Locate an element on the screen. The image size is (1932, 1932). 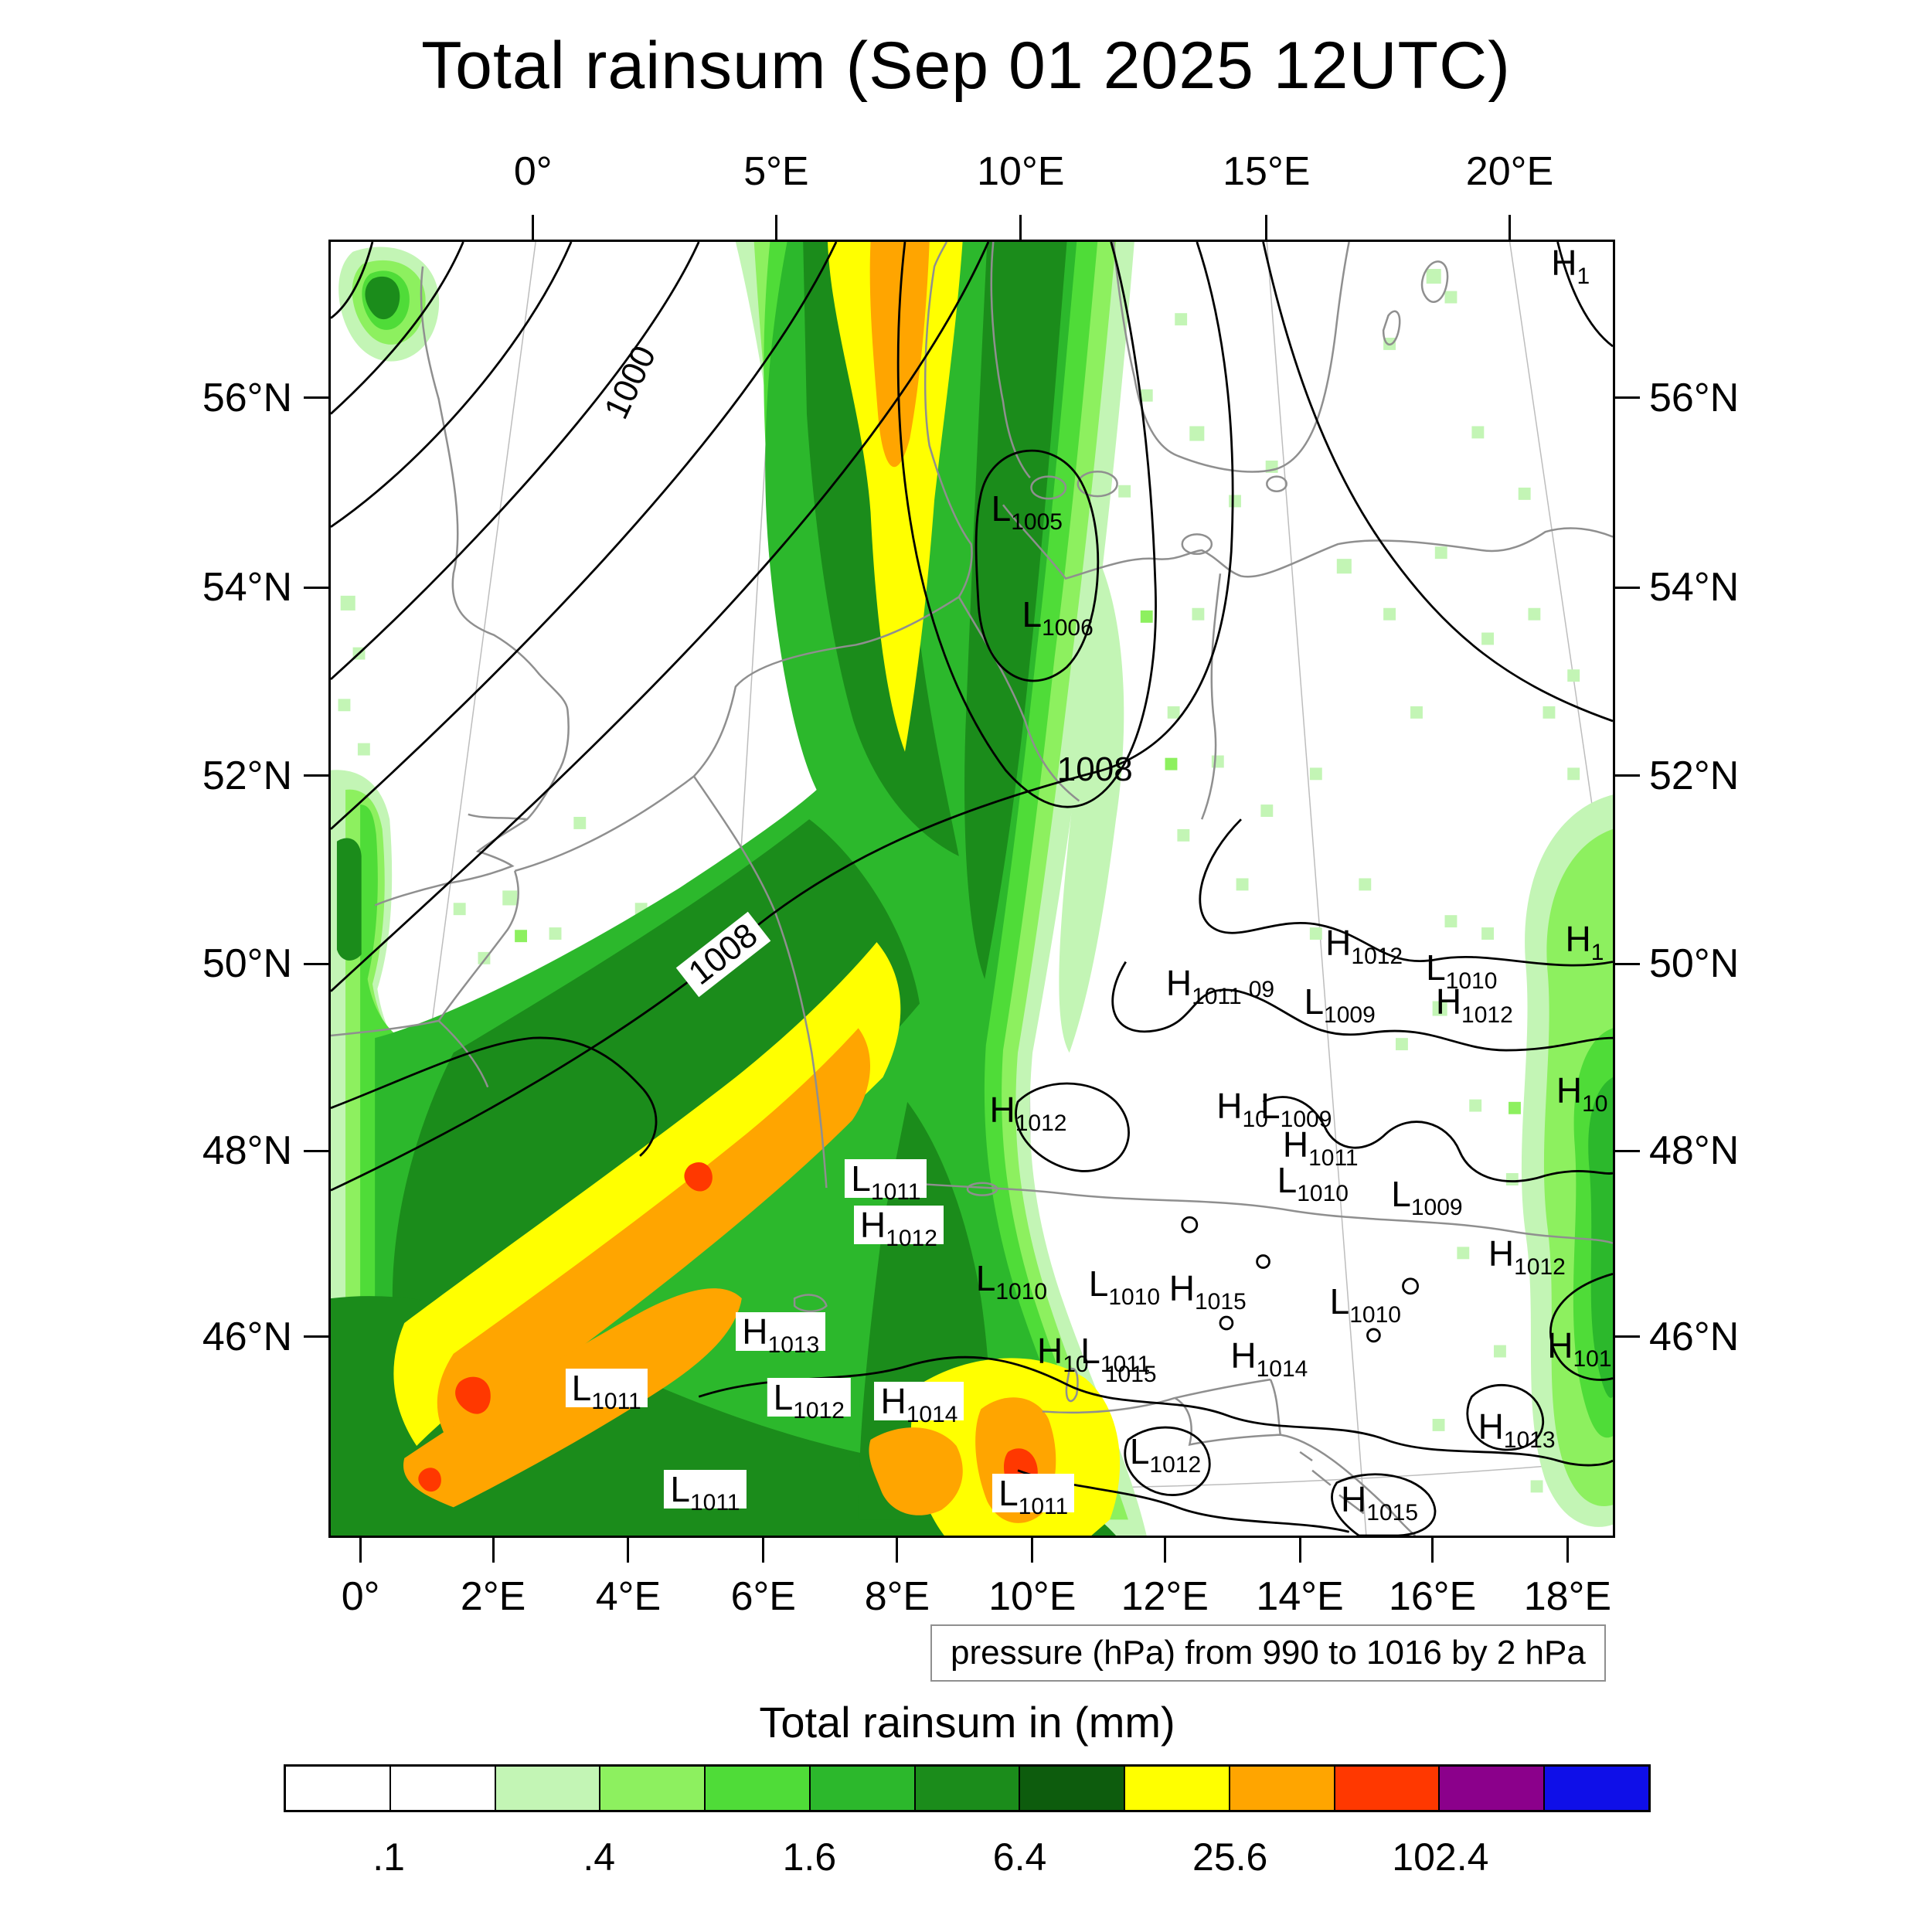
lon-tick-label-top: 10°E is located at coordinates (1021, 171).